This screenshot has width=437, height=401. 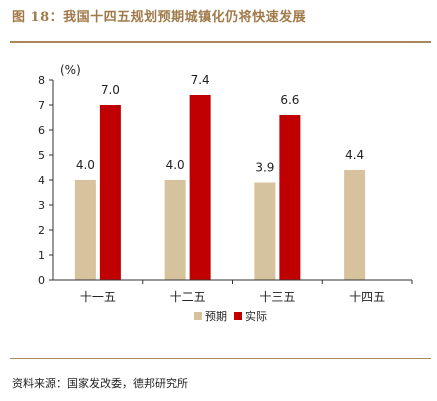 What do you see at coordinates (277, 297) in the screenshot?
I see `x-tick-label: 十三五` at bounding box center [277, 297].